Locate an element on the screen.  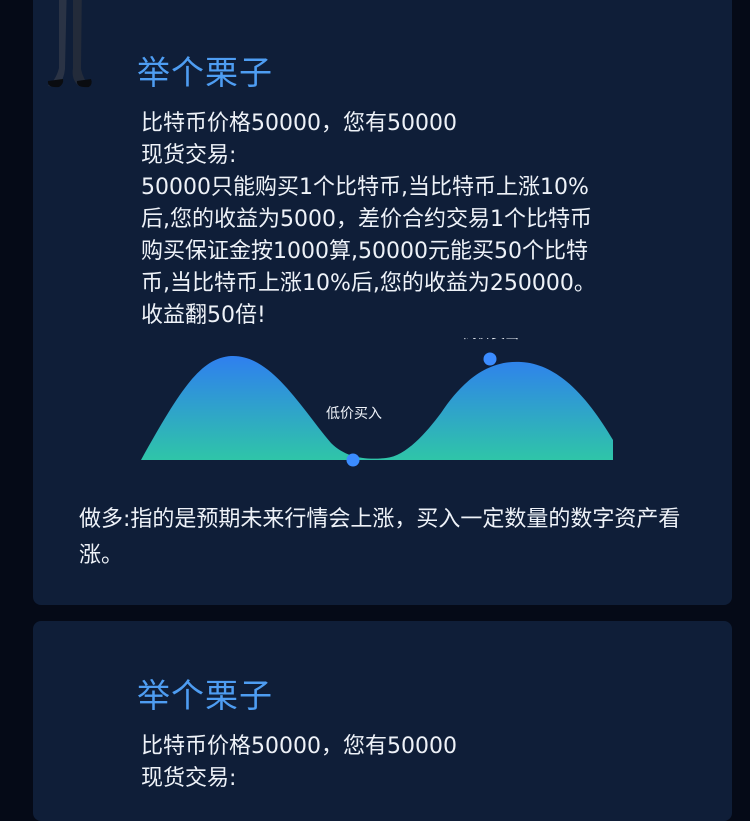
price-wave-illustration: 高价卖出 低价买入 is located at coordinates (377, 402).